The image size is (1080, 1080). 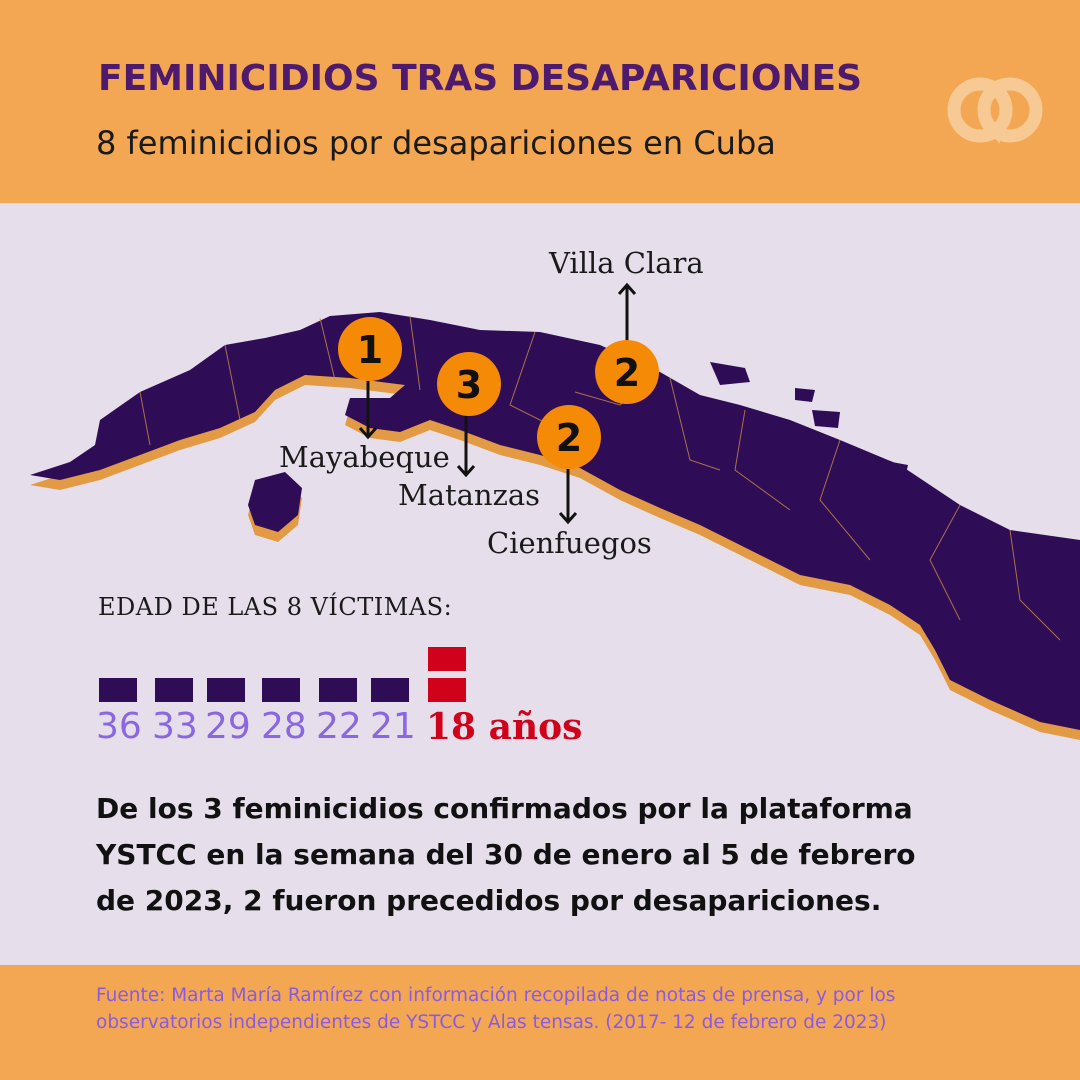 What do you see at coordinates (228, 726) in the screenshot?
I see `age-value: 29` at bounding box center [228, 726].